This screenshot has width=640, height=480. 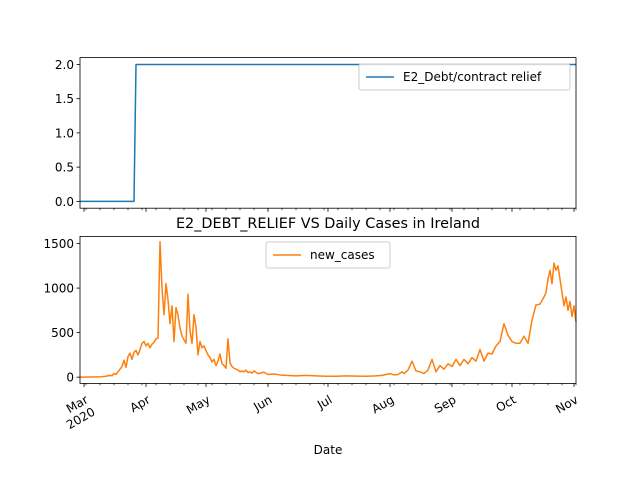 What do you see at coordinates (64, 133) in the screenshot?
I see `top-y-tick-label: 1.0` at bounding box center [64, 133].